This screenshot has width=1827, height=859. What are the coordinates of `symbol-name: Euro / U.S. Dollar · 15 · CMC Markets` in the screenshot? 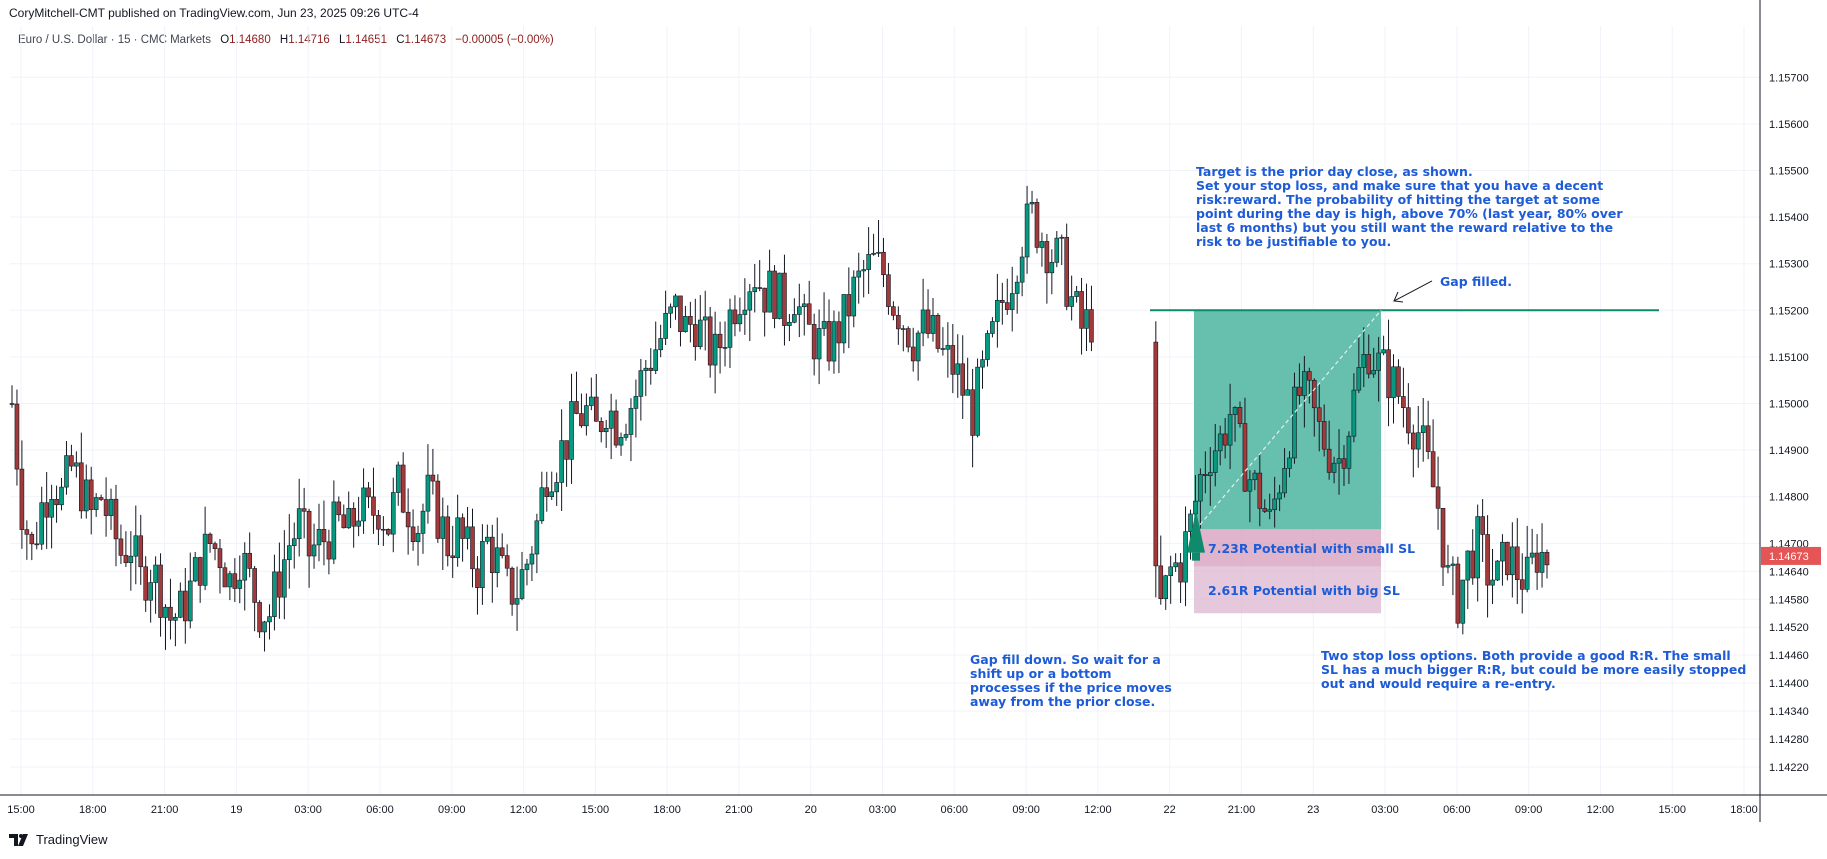 It's located at (114, 40).